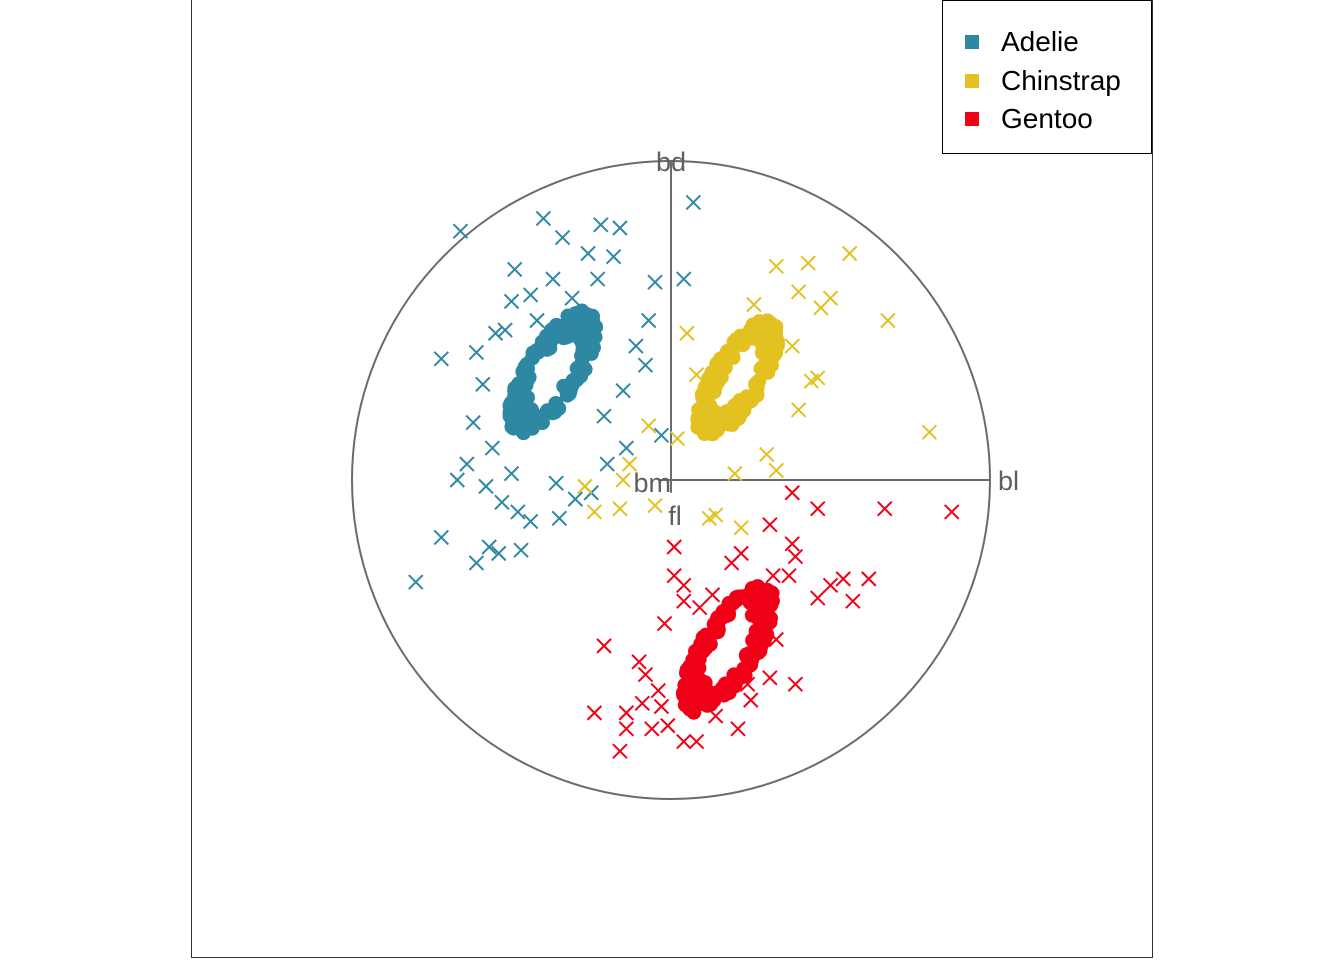 The image size is (1344, 960). What do you see at coordinates (675, 516) in the screenshot?
I see `axis-label-fl: fl` at bounding box center [675, 516].